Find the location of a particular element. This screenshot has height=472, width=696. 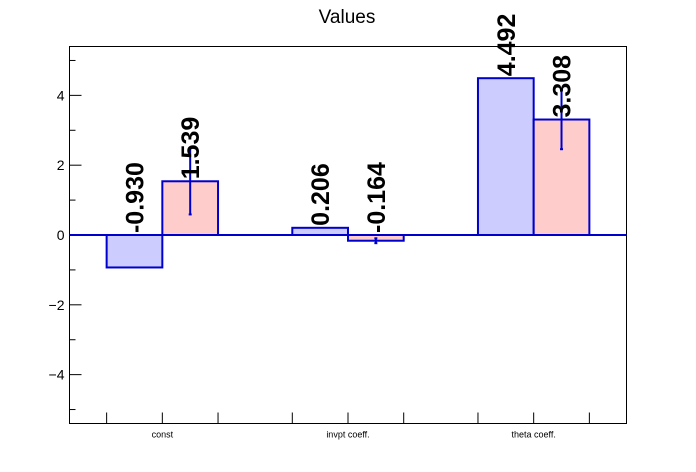

data-label: 1.539 is located at coordinates (191, 148).